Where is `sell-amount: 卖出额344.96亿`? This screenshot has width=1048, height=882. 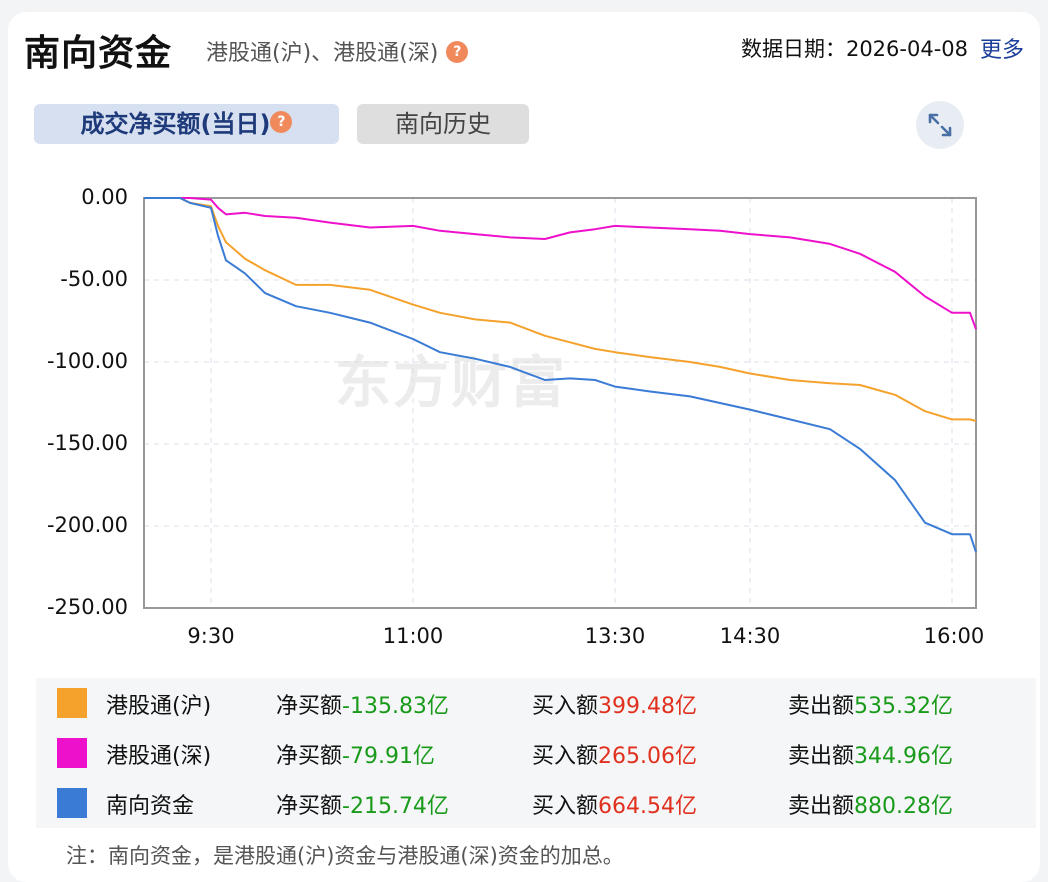 sell-amount: 卖出额344.96亿 is located at coordinates (870, 756).